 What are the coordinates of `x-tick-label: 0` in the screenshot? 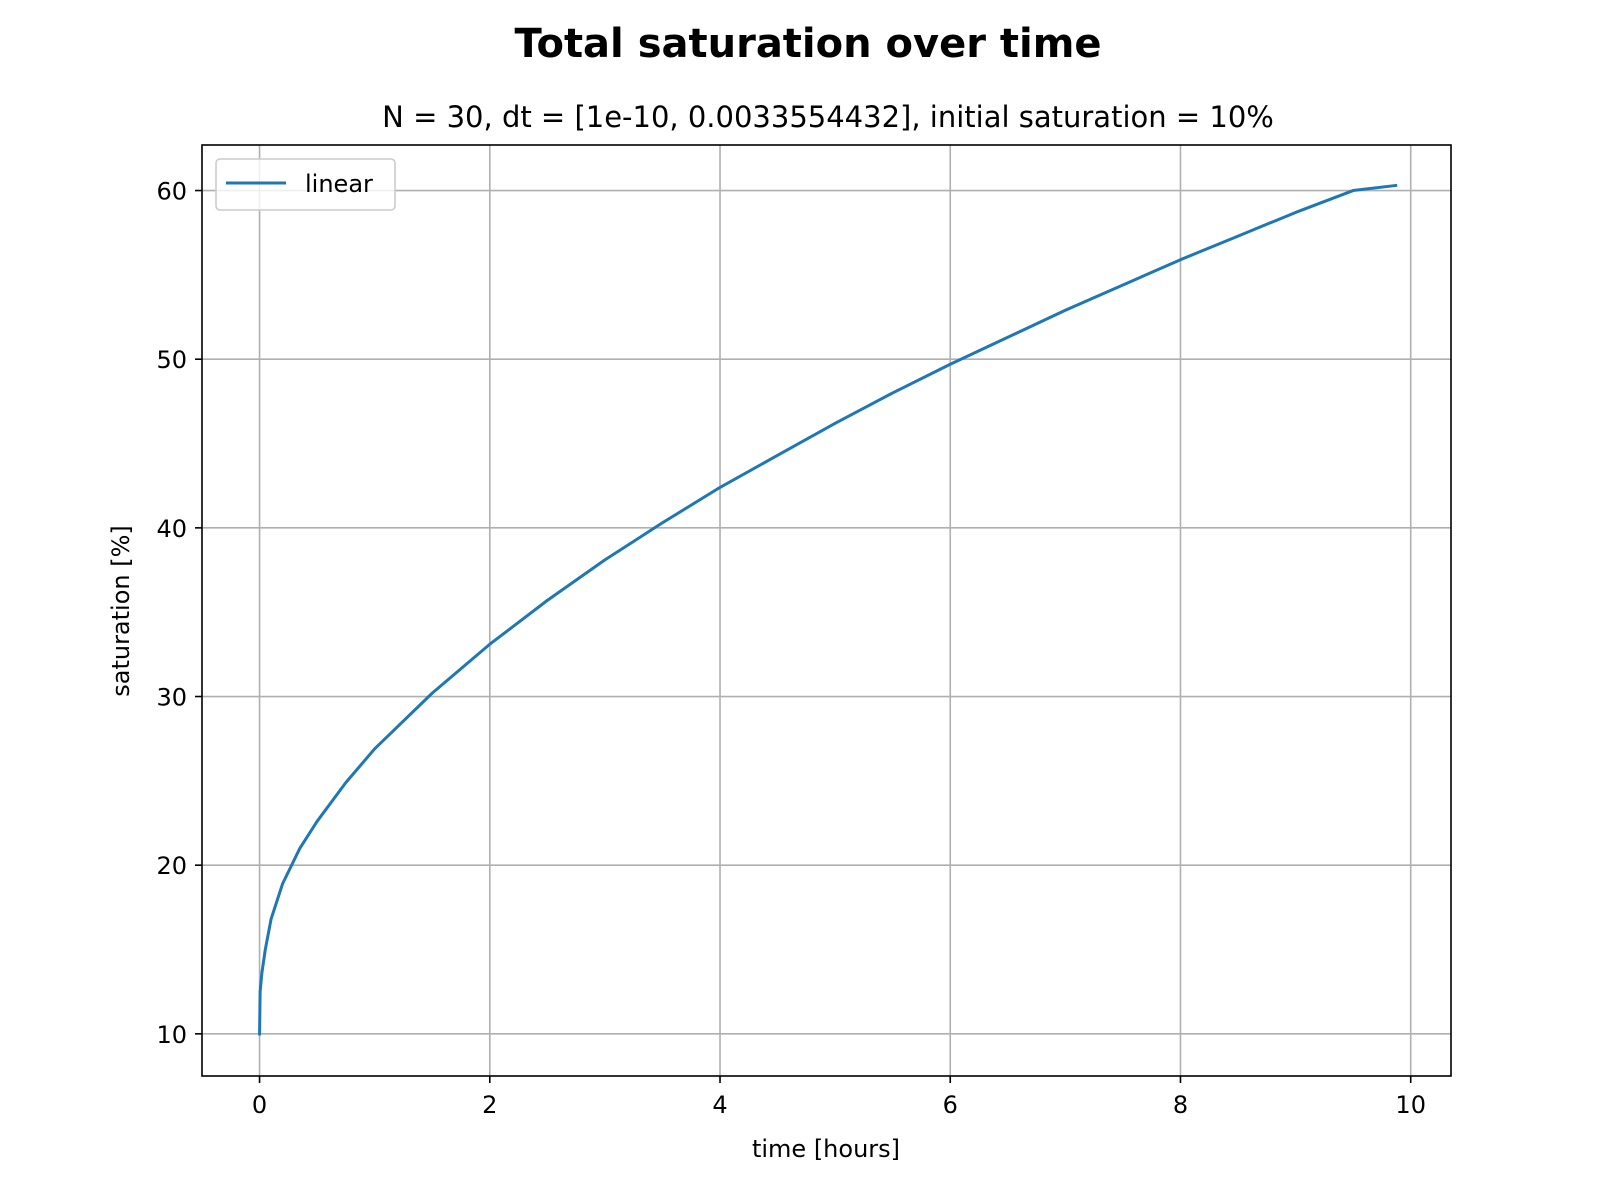 It's located at (259, 1105).